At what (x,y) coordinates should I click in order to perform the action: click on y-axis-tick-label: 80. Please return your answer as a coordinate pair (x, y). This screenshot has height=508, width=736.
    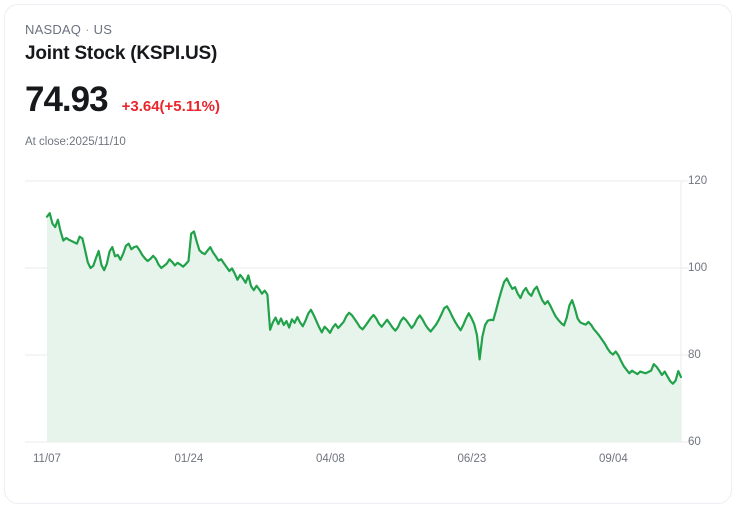
    Looking at the image, I should click on (694, 355).